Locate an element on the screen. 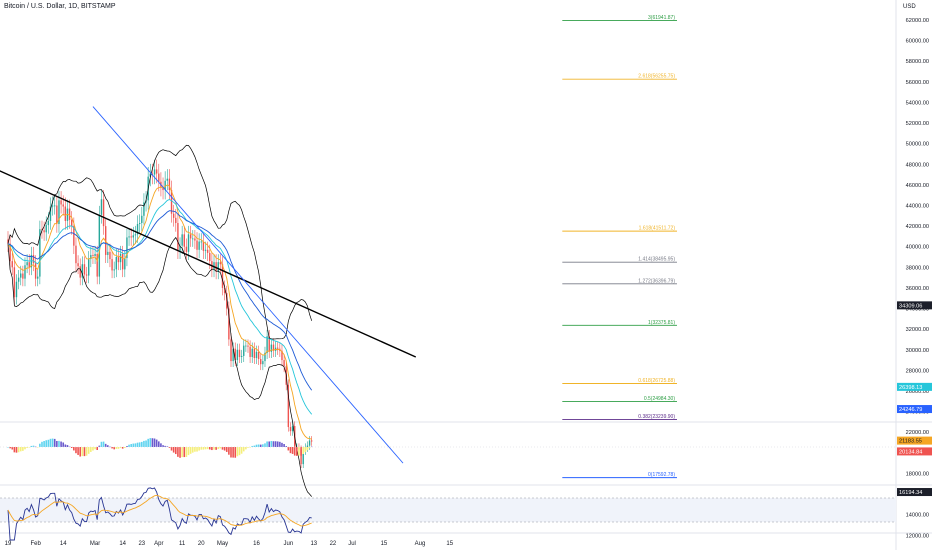 This screenshot has width=932, height=550. price-tick-label: 58000.00 is located at coordinates (917, 62).